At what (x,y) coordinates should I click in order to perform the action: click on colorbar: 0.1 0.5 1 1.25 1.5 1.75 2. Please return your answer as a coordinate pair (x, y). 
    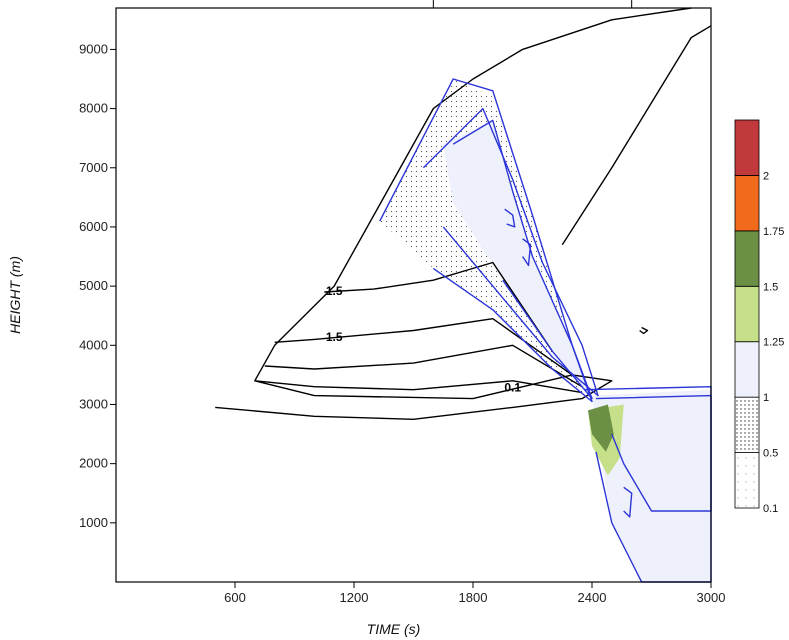
    Looking at the image, I should click on (759, 317).